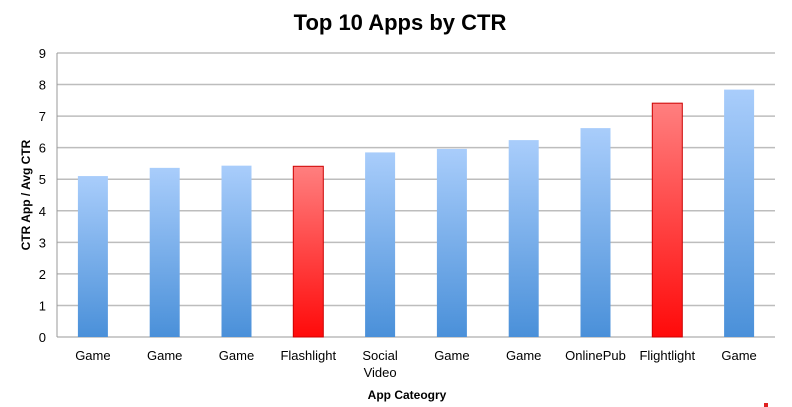 The width and height of the screenshot is (792, 407). I want to click on y-tick-label: 0, so click(42, 337).